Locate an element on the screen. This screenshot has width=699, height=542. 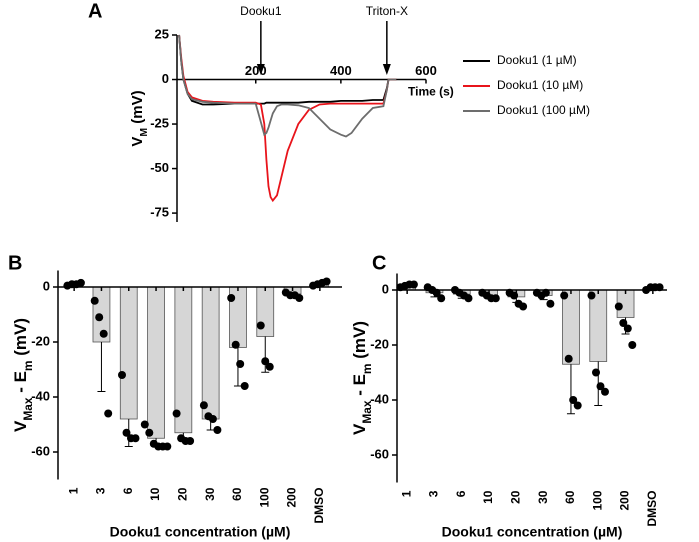
label-part: M is located at coordinates (144, 132).